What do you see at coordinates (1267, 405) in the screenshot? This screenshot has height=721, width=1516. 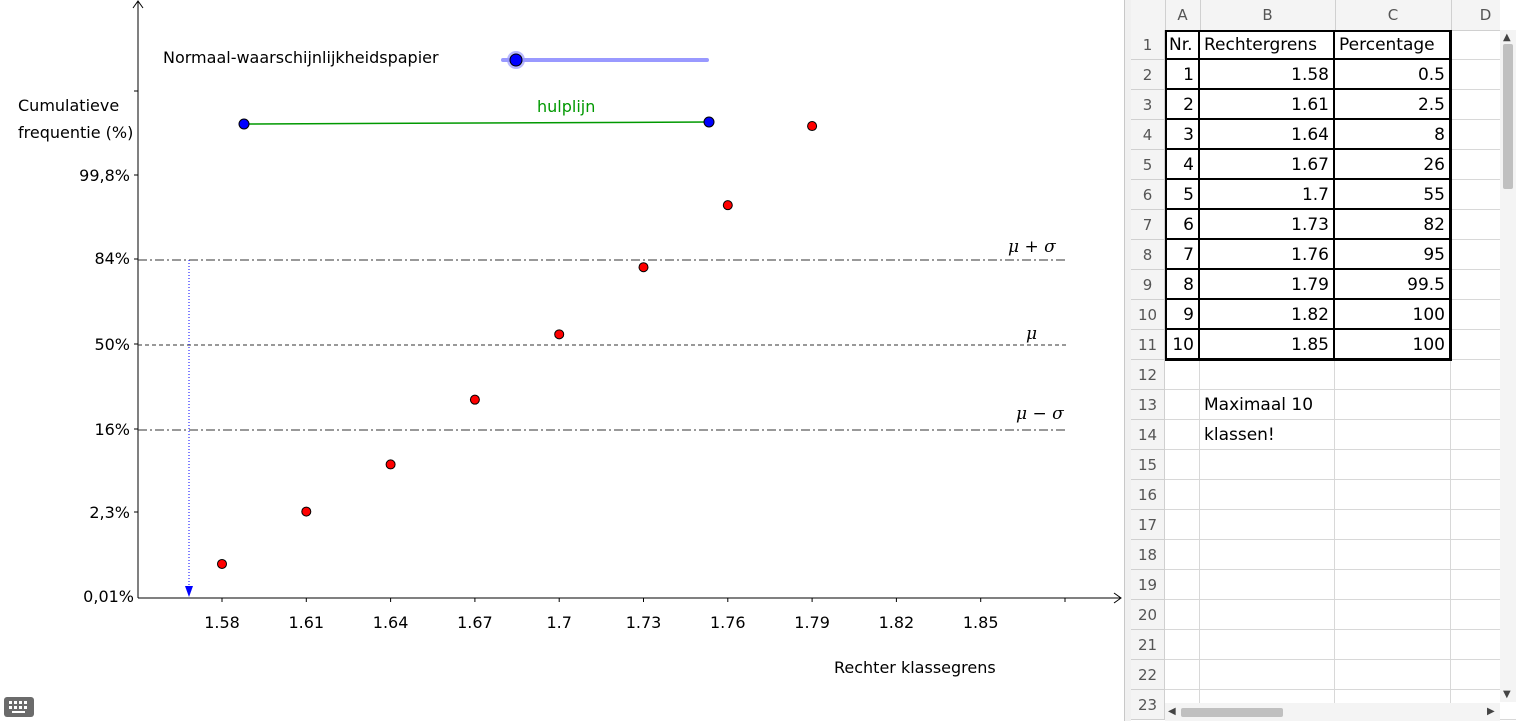 I see `note-cell: Maximaal 10` at bounding box center [1267, 405].